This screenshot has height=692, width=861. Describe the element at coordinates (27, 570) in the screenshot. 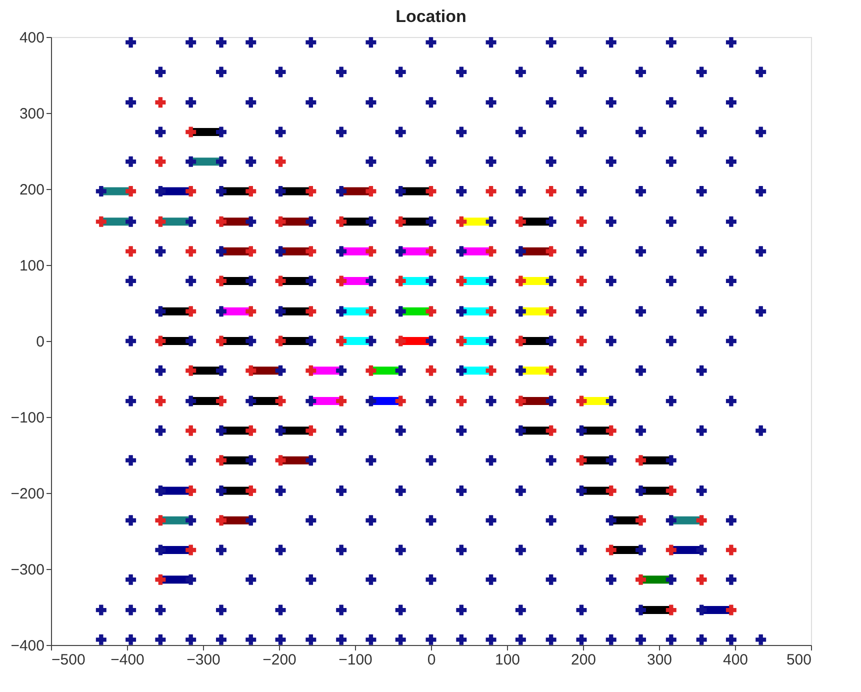

I see `y-tick-label: −300` at that location.